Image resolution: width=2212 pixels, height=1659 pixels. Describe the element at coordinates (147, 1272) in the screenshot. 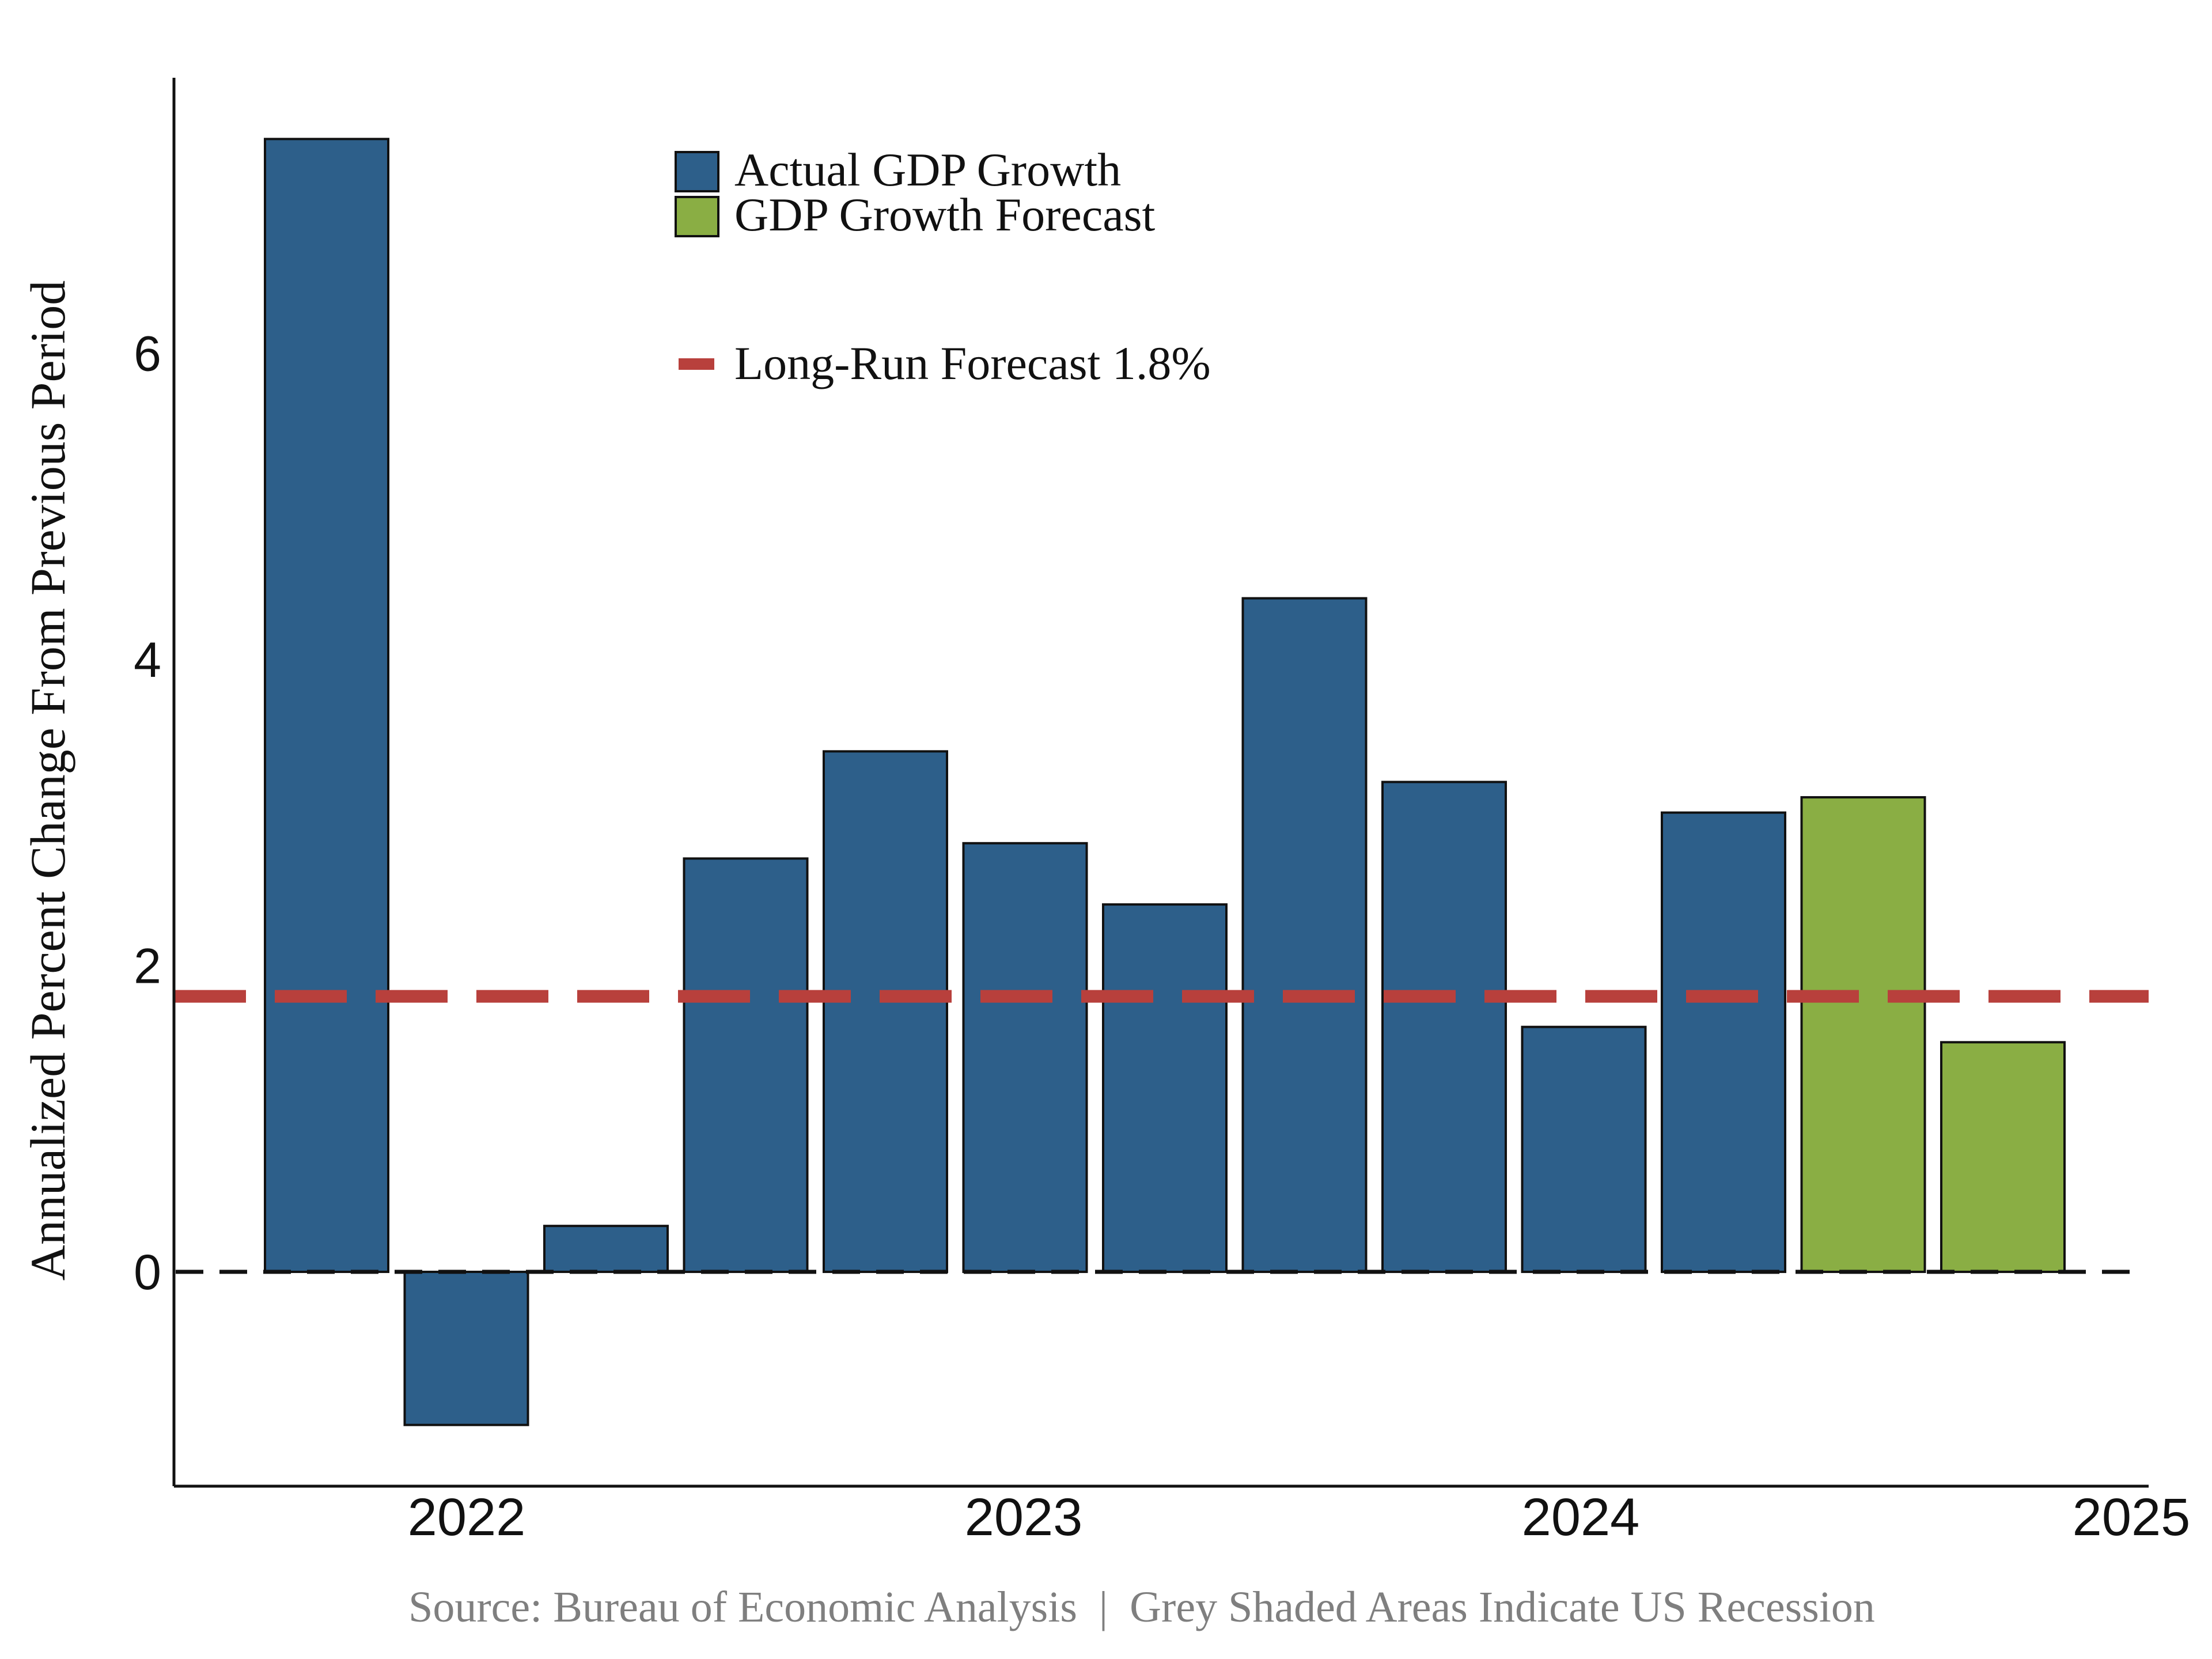

I see `y-tick-label-0: 0` at that location.